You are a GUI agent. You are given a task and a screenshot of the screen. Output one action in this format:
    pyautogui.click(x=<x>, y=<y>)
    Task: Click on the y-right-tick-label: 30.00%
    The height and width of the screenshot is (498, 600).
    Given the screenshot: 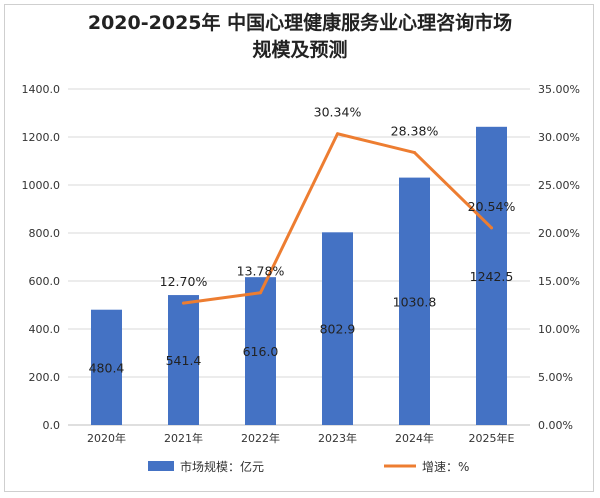 What is the action you would take?
    pyautogui.click(x=559, y=137)
    